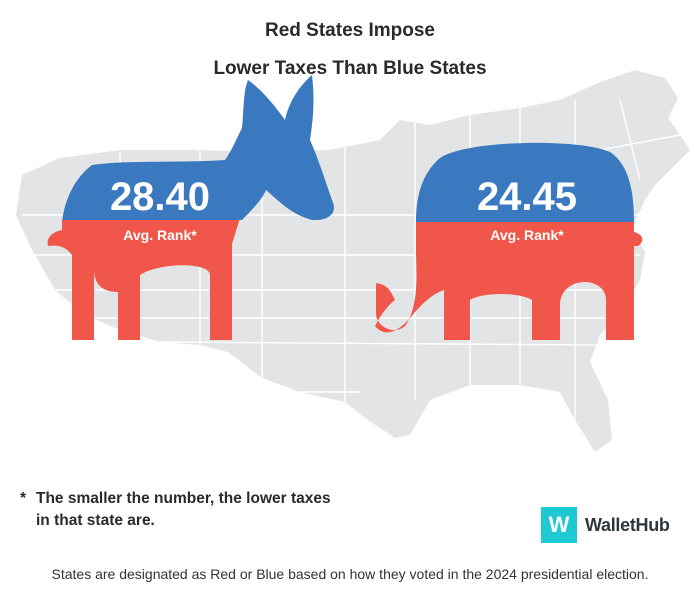  I want to click on footnote-asterisk: *, so click(23, 498).